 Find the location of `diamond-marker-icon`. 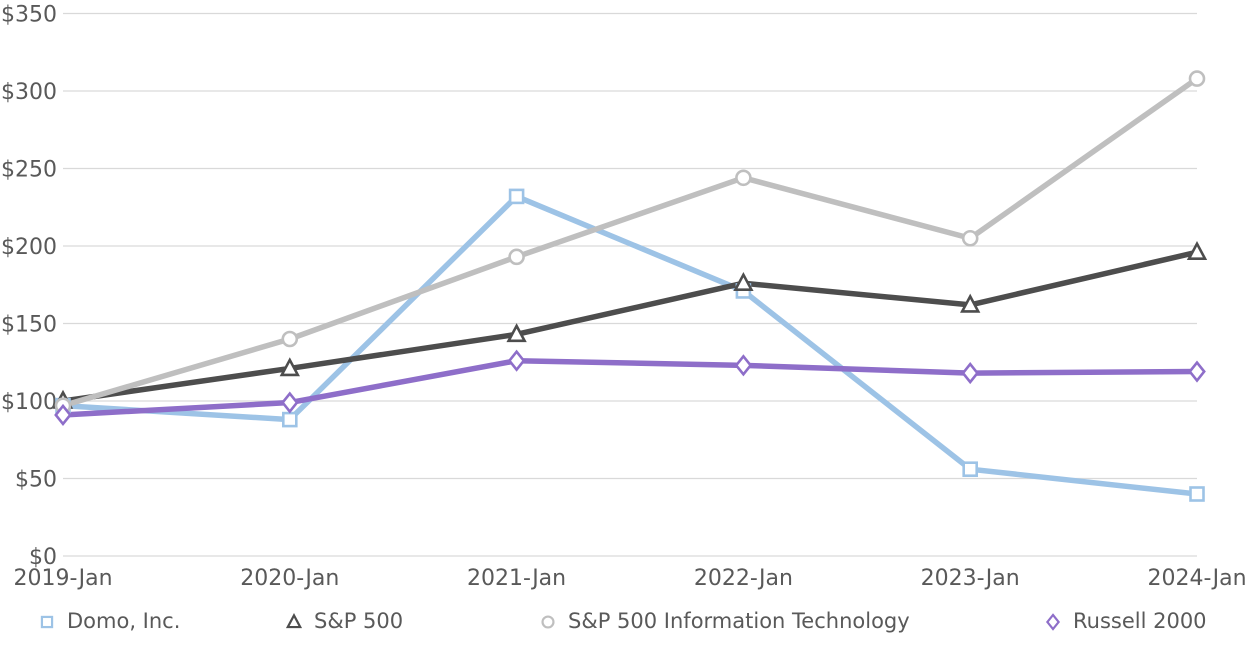

diamond-marker-icon is located at coordinates (1053, 621).